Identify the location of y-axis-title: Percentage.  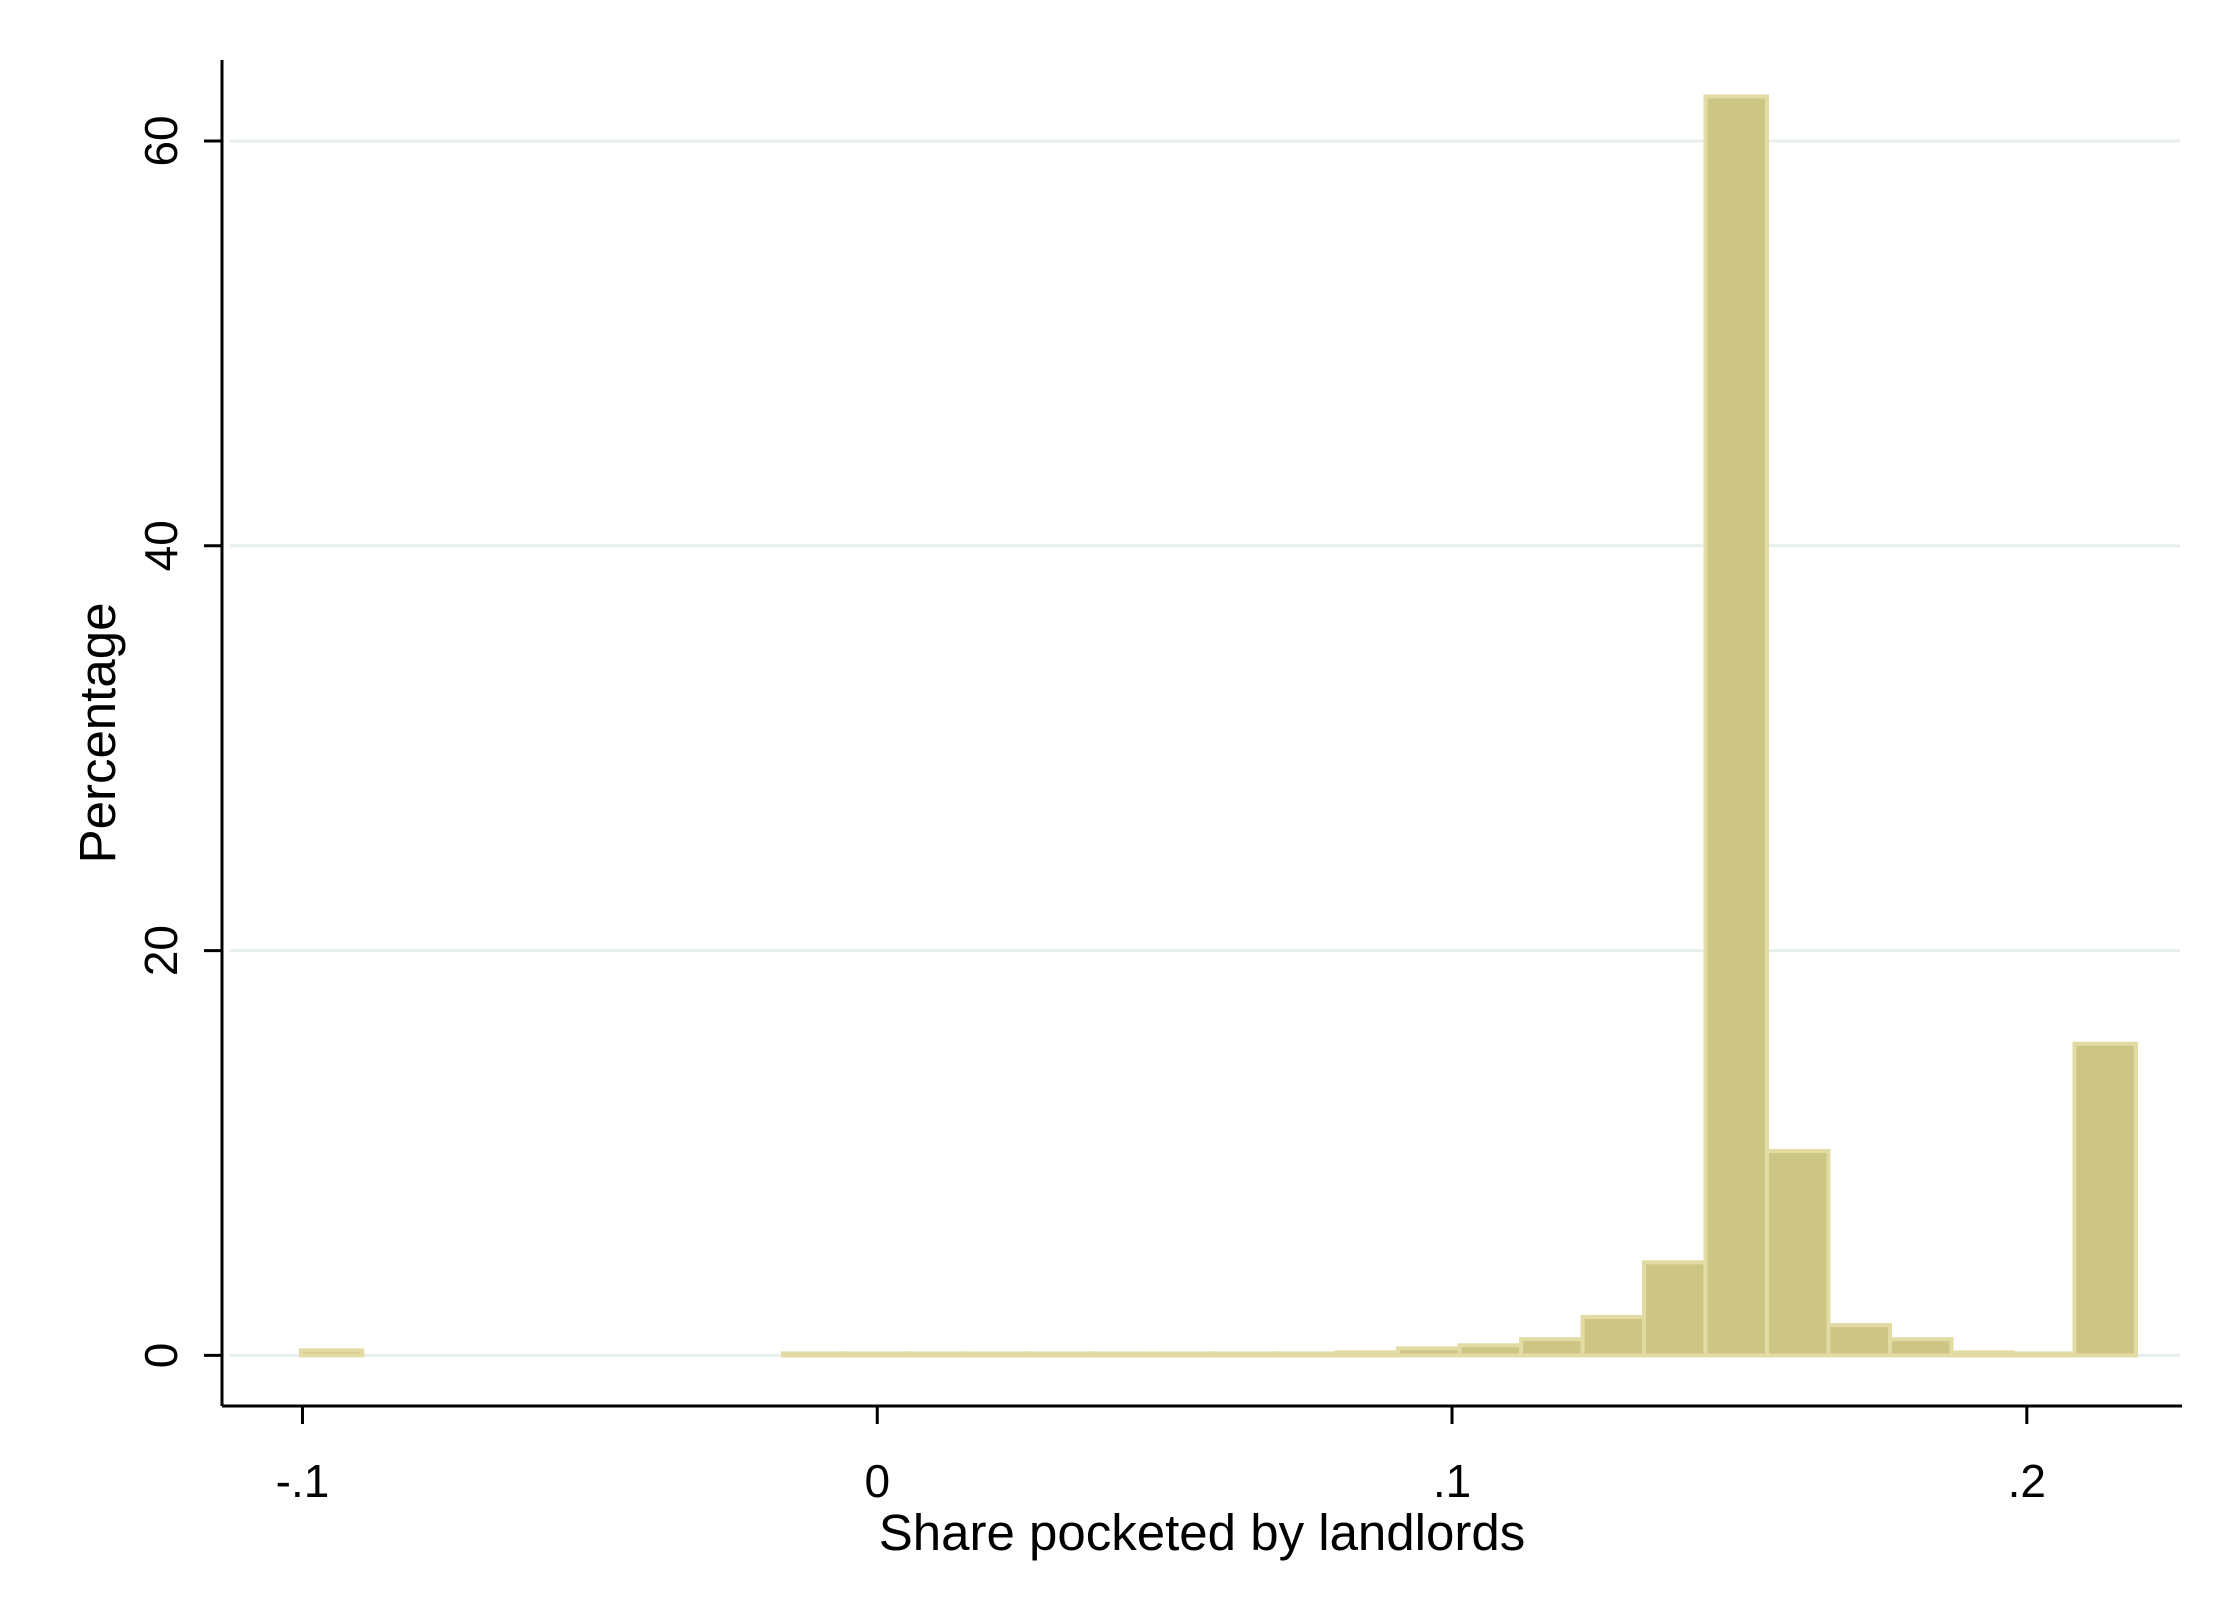
(97, 733).